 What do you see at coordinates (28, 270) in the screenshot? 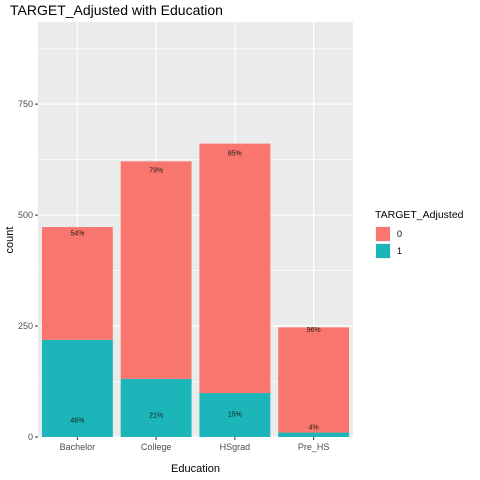
I see `y-axis: 0 250 500 750` at bounding box center [28, 270].